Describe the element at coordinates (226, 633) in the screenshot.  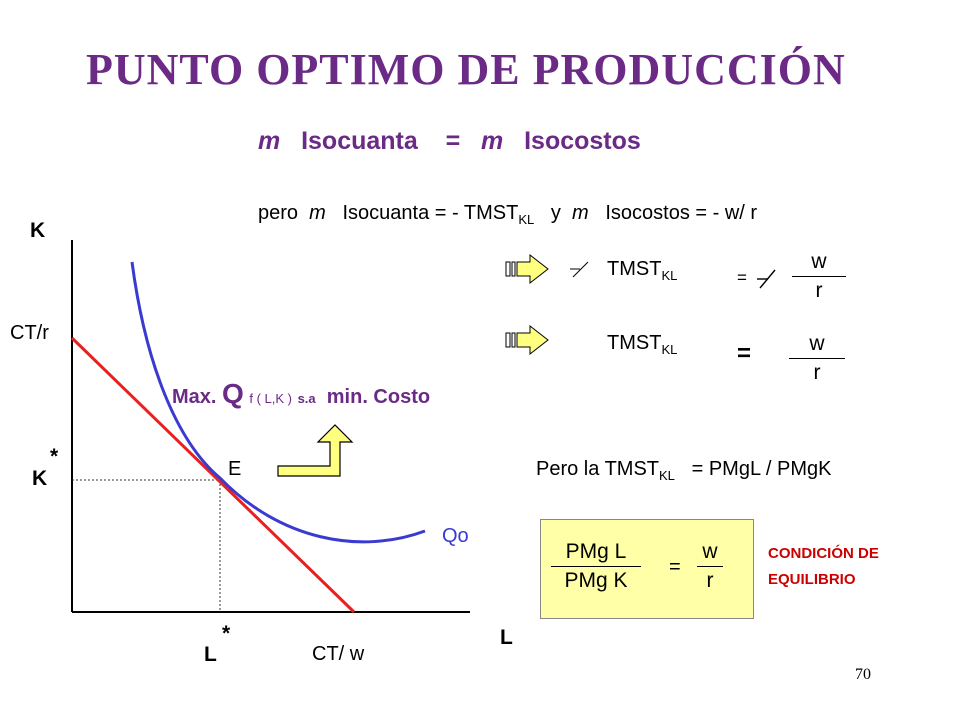
I see `l-star-asterisk: *` at that location.